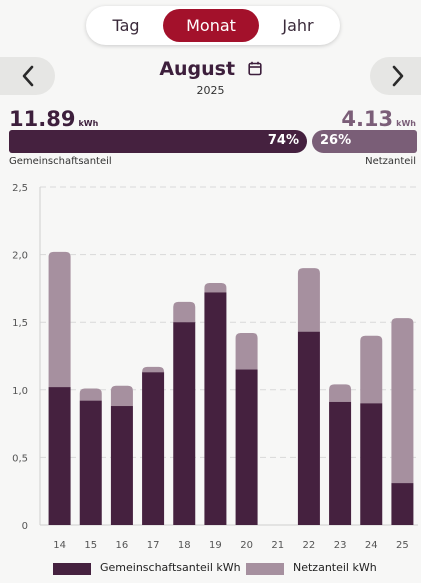 The width and height of the screenshot is (421, 583). I want to click on month-label: August, so click(197, 69).